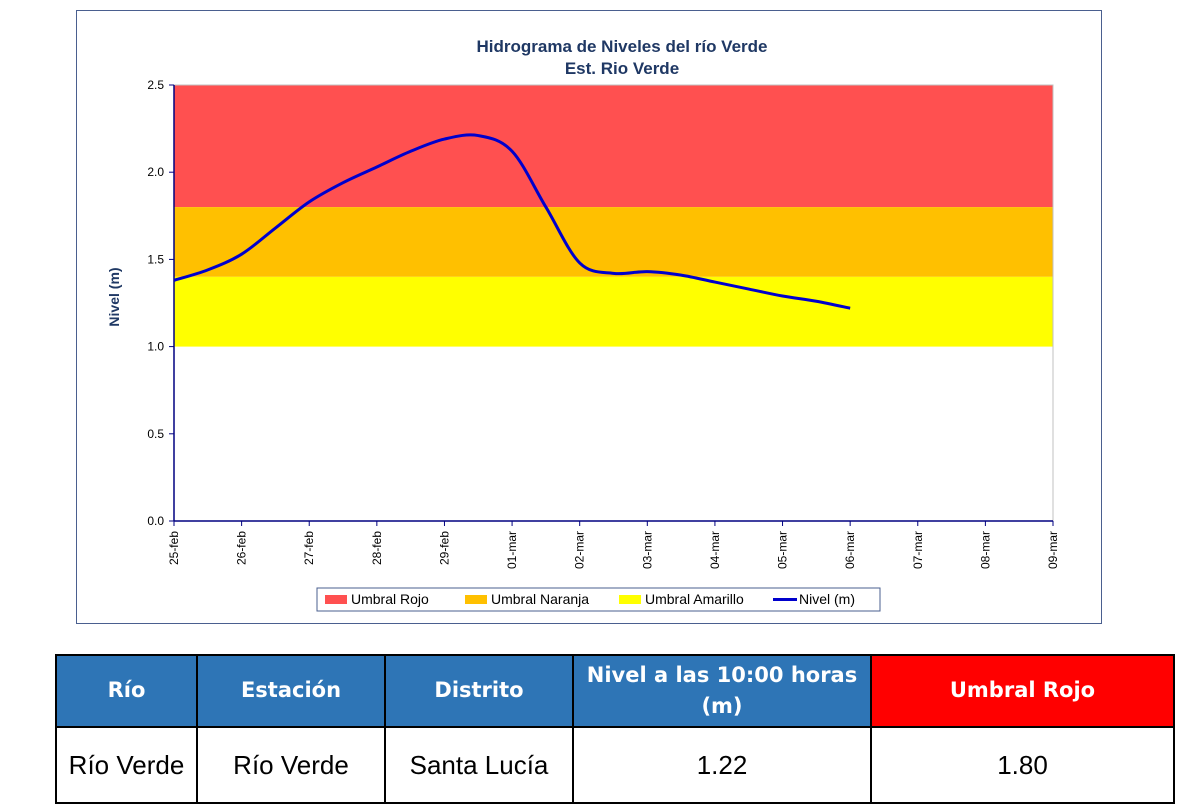 This screenshot has height=808, width=1201. Describe the element at coordinates (715, 550) in the screenshot. I see `x-tick-label: 04-mar` at that location.